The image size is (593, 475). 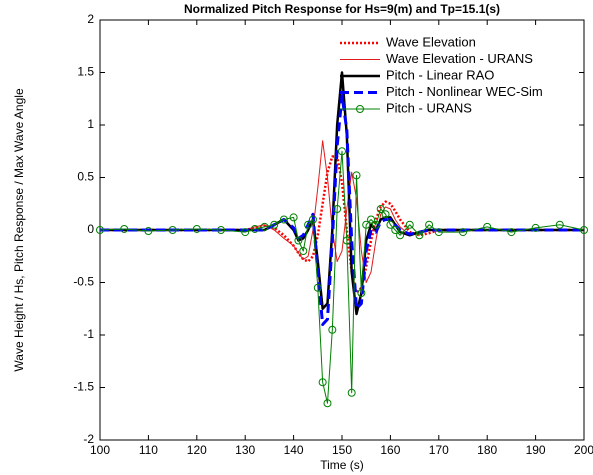 I want to click on legend-marker, so click(x=360, y=109).